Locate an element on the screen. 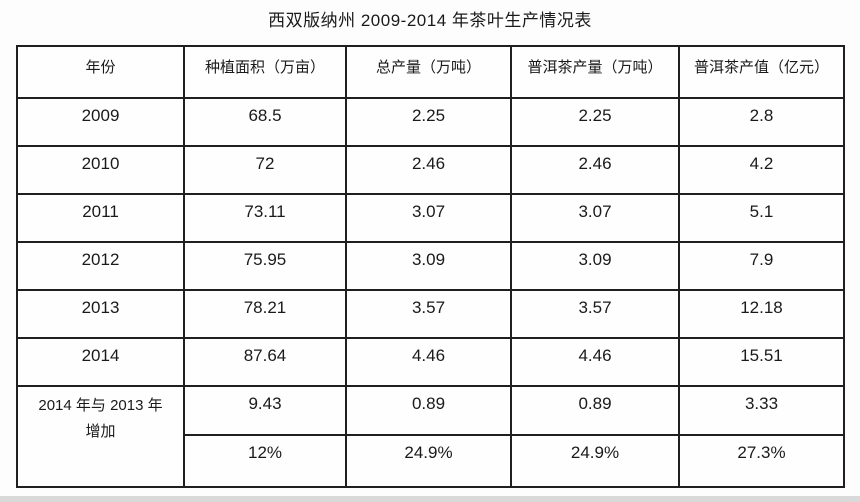 The height and width of the screenshot is (502, 860). header-row: 年份 种植面积（万亩） 总产量（万吨） 普洱茶产量（万吨） 普洱茶产值（亿元） is located at coordinates (430, 72).